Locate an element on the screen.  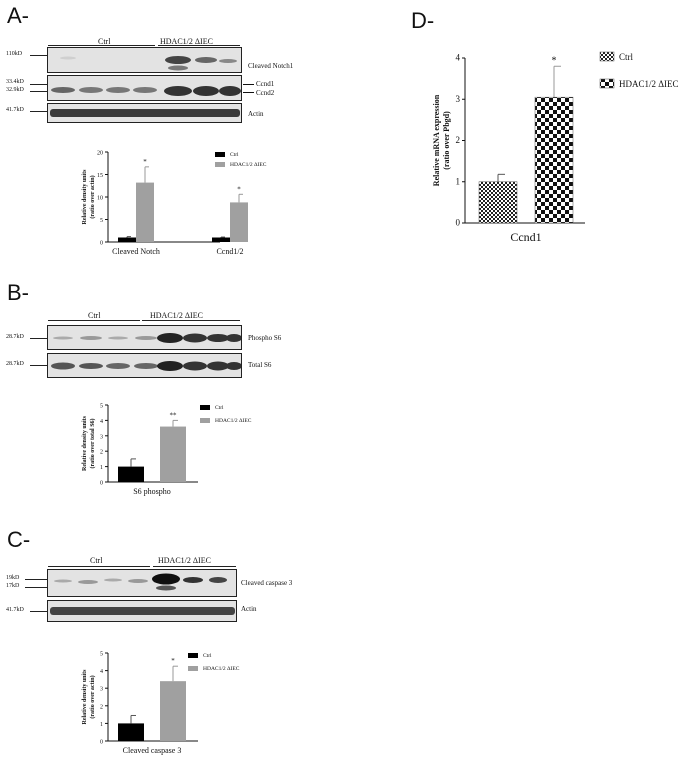
panel-a-group-line-ctrl is located at coordinates (101, 45).